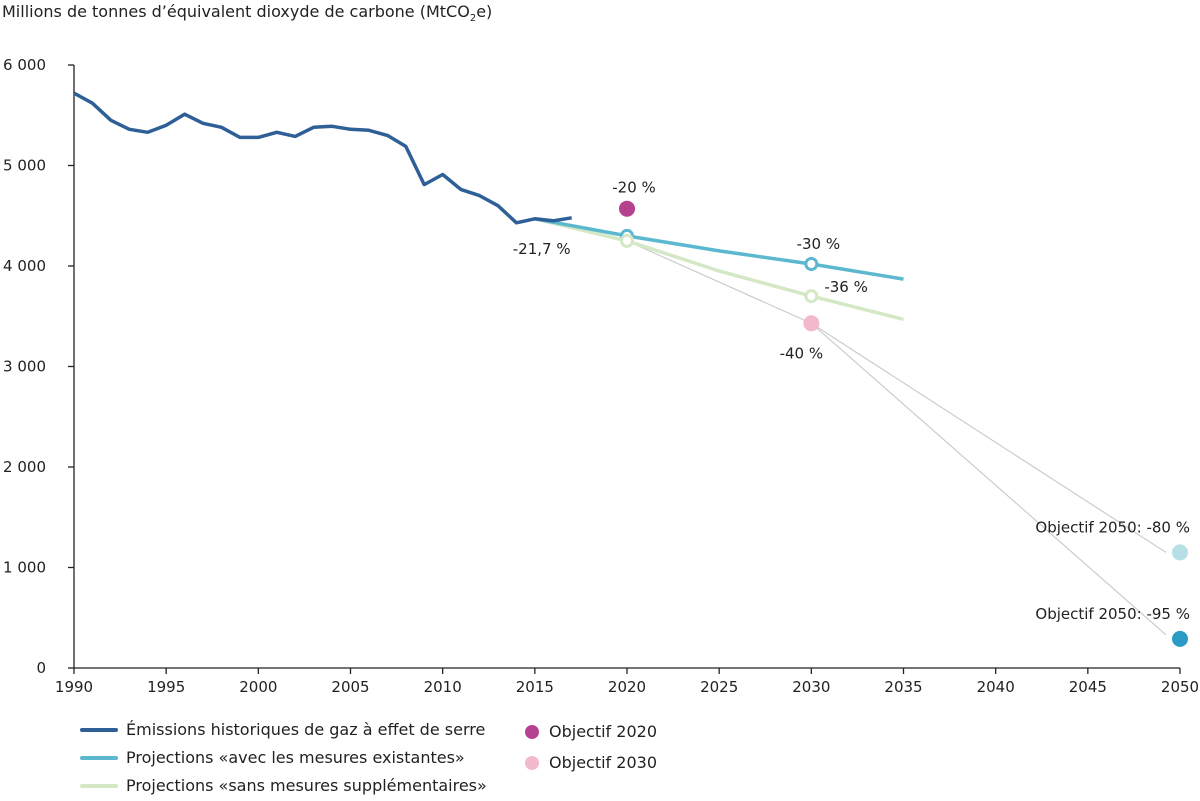 The width and height of the screenshot is (1200, 801). Describe the element at coordinates (634, 188) in the screenshot. I see `label-target-2020: -20 %` at that location.